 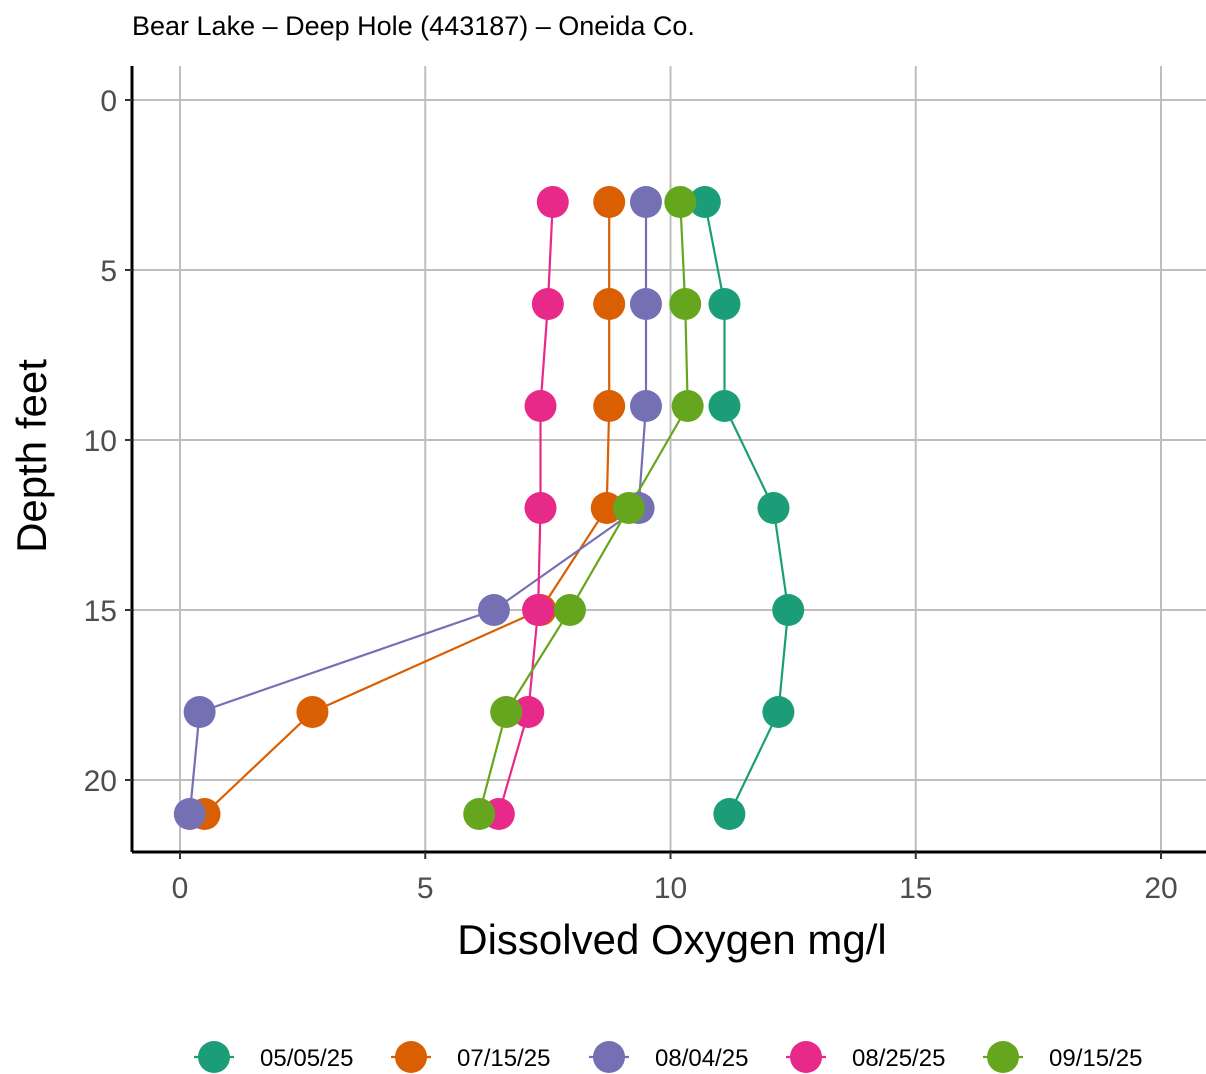 What do you see at coordinates (108, 101) in the screenshot?
I see `y-tick-label: 0` at bounding box center [108, 101].